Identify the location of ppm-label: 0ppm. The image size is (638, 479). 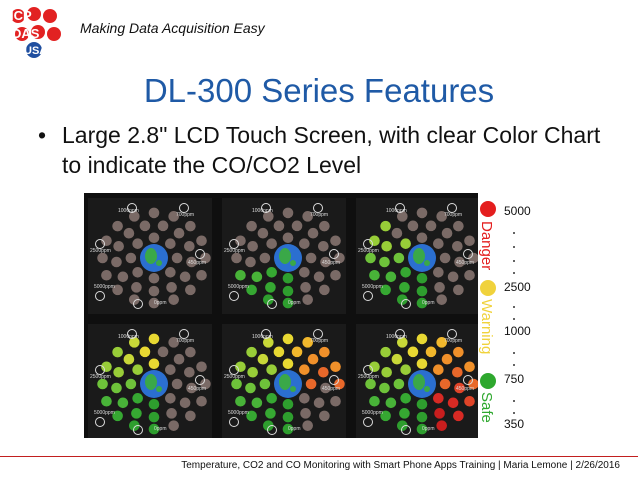
(160, 303).